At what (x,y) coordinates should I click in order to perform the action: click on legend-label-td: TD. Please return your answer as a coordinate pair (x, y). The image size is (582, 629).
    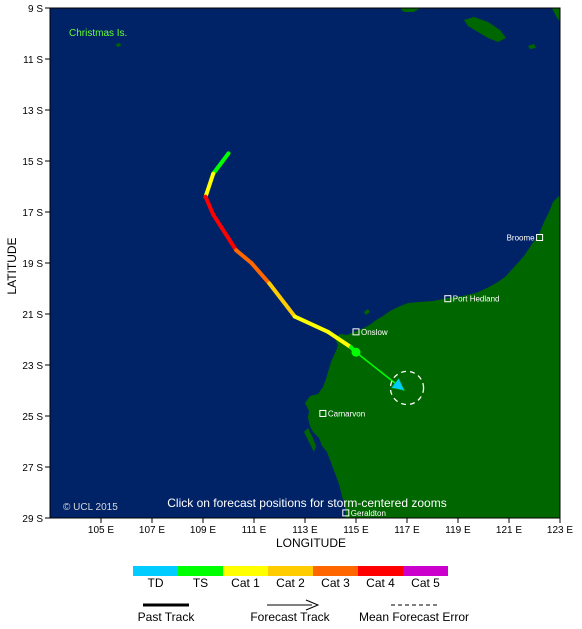
    Looking at the image, I should click on (156, 583).